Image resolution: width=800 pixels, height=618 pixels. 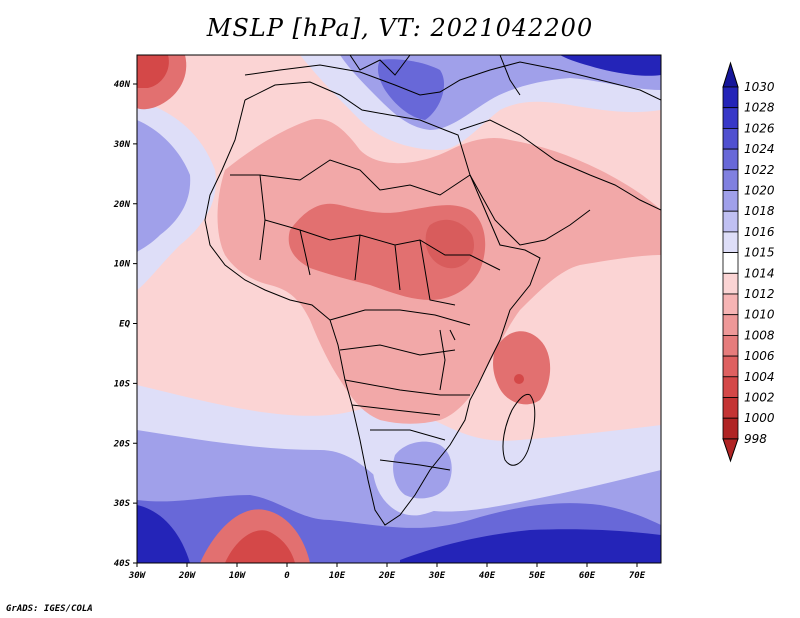 I want to click on y-tick-label: 40N, so click(x=122, y=85).